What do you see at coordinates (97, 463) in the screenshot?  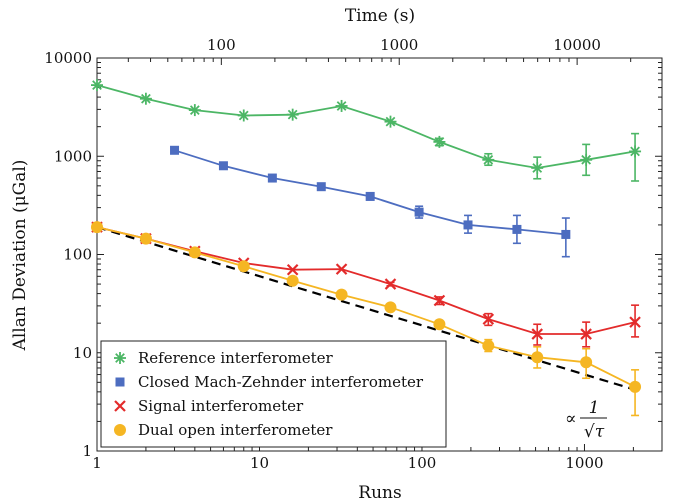 I see `x-tick-label: 1` at bounding box center [97, 463].